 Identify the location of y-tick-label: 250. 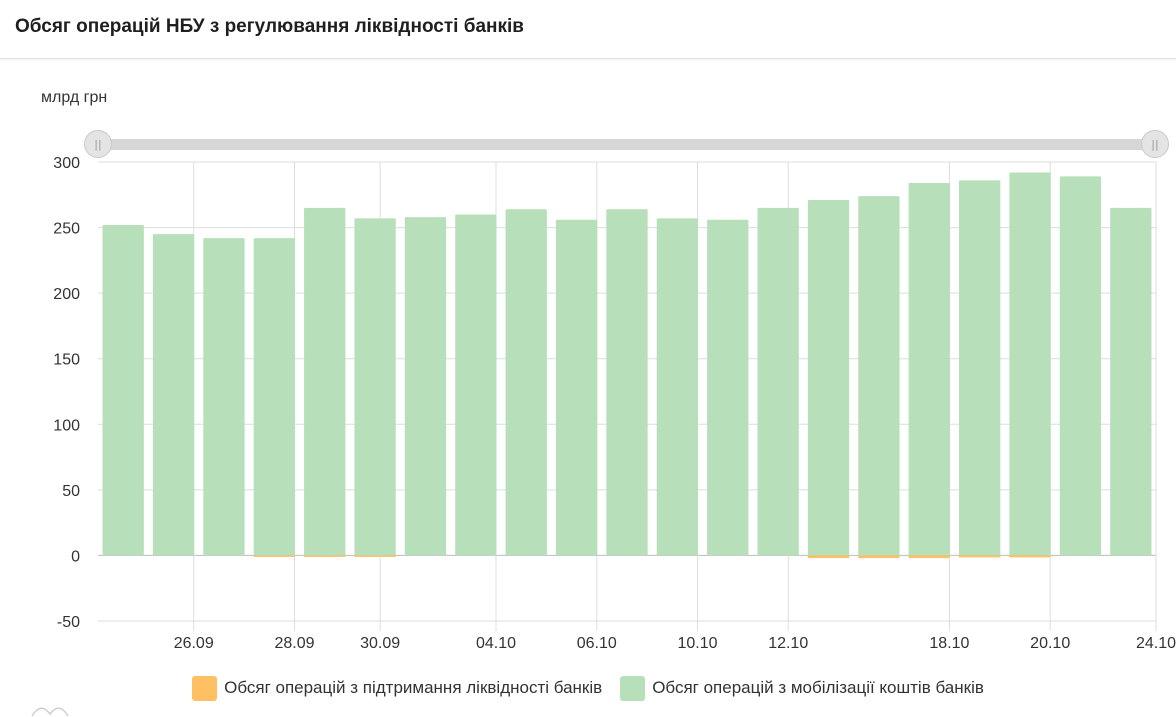
(66, 229).